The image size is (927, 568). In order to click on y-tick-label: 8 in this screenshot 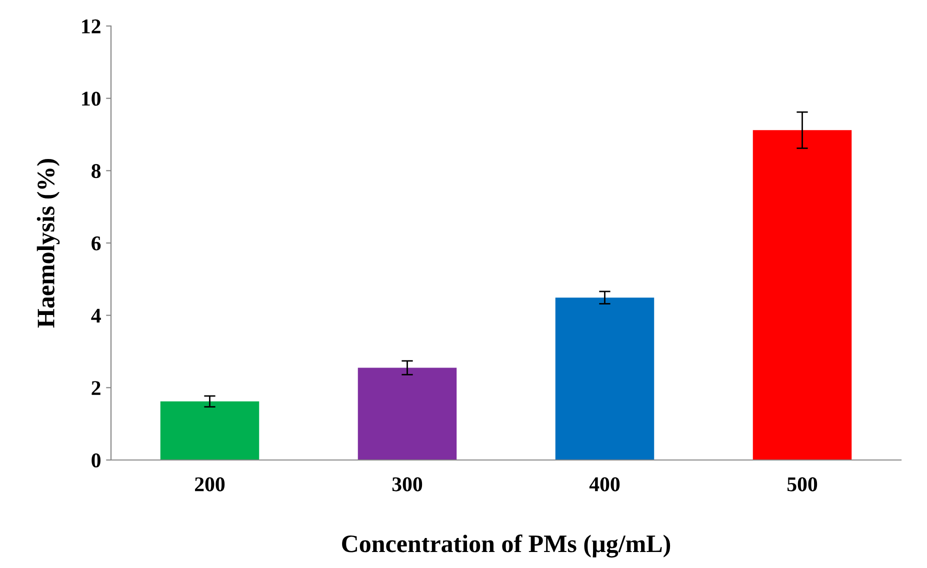, I will do `click(96, 171)`.